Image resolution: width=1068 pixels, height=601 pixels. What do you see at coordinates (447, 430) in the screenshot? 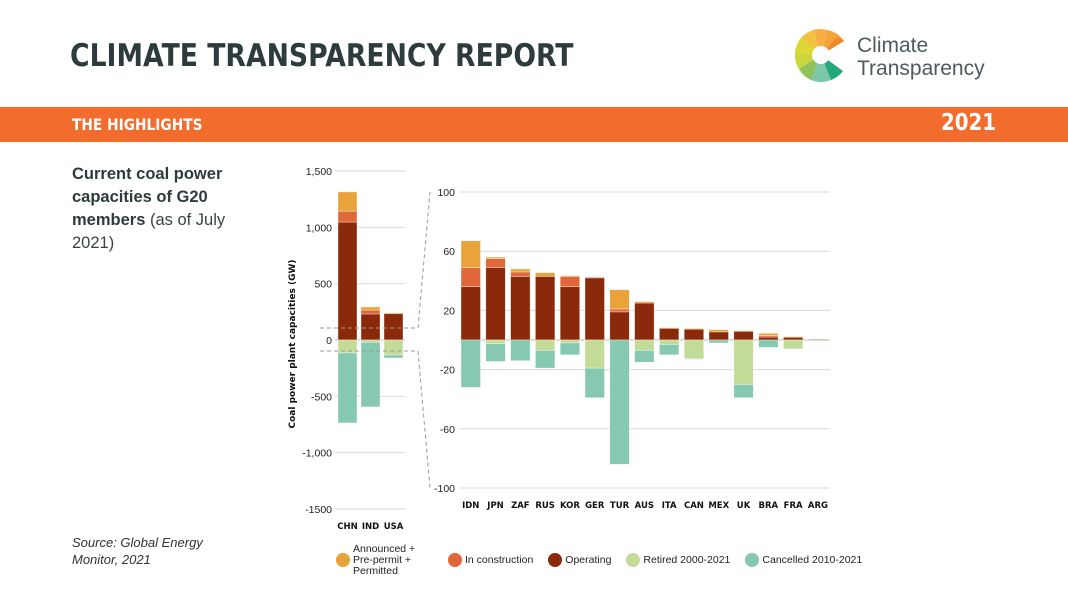
I see `y-tick-label: -60` at bounding box center [447, 430].